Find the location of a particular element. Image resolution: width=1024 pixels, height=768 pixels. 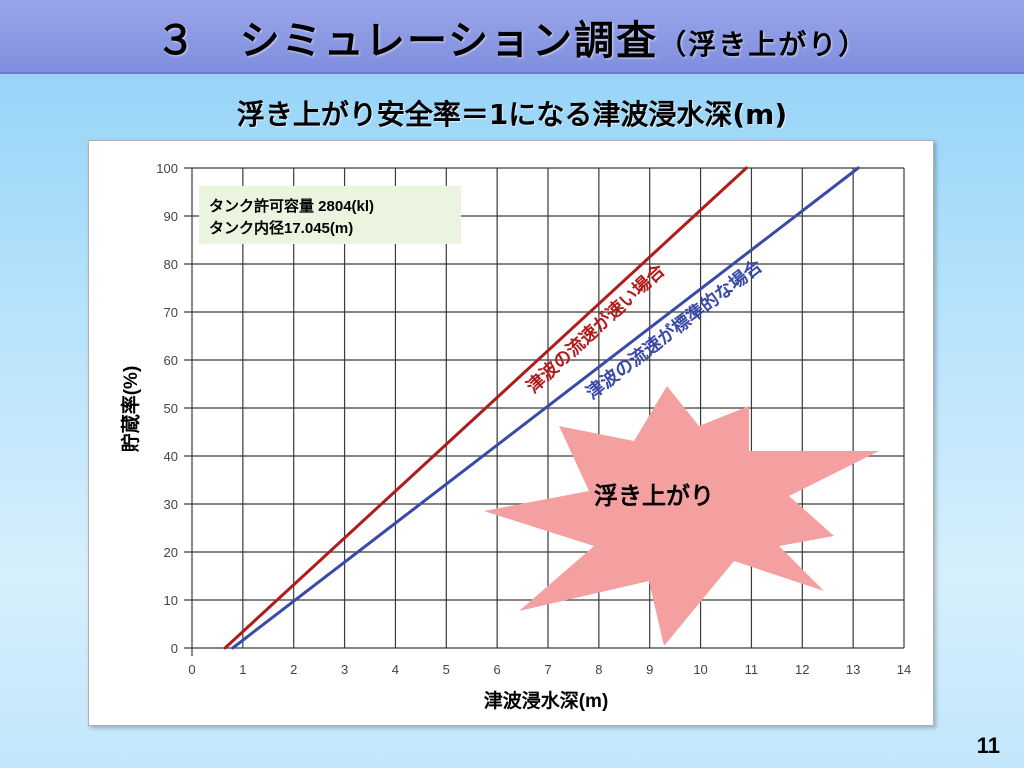

x-axis-label: 津波浸水深(m) is located at coordinates (546, 700).